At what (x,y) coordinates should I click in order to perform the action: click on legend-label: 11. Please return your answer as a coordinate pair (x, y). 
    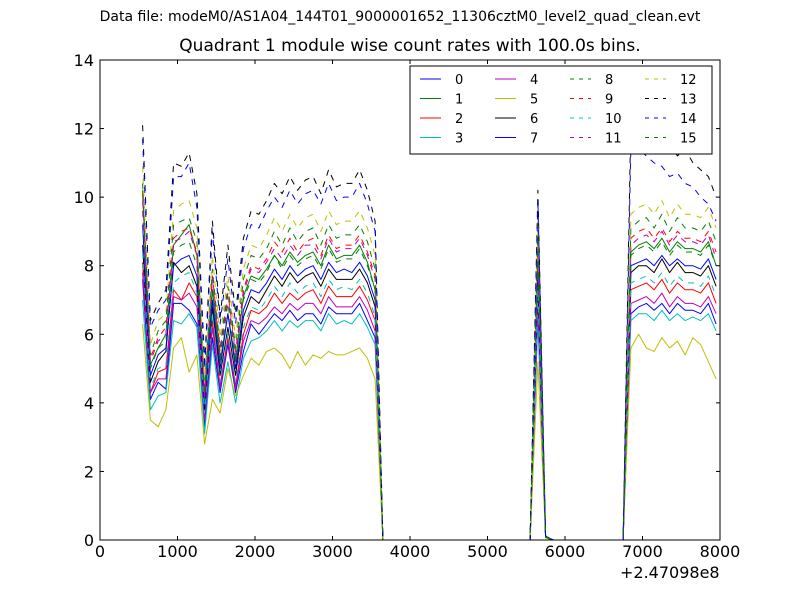
    Looking at the image, I should click on (613, 139).